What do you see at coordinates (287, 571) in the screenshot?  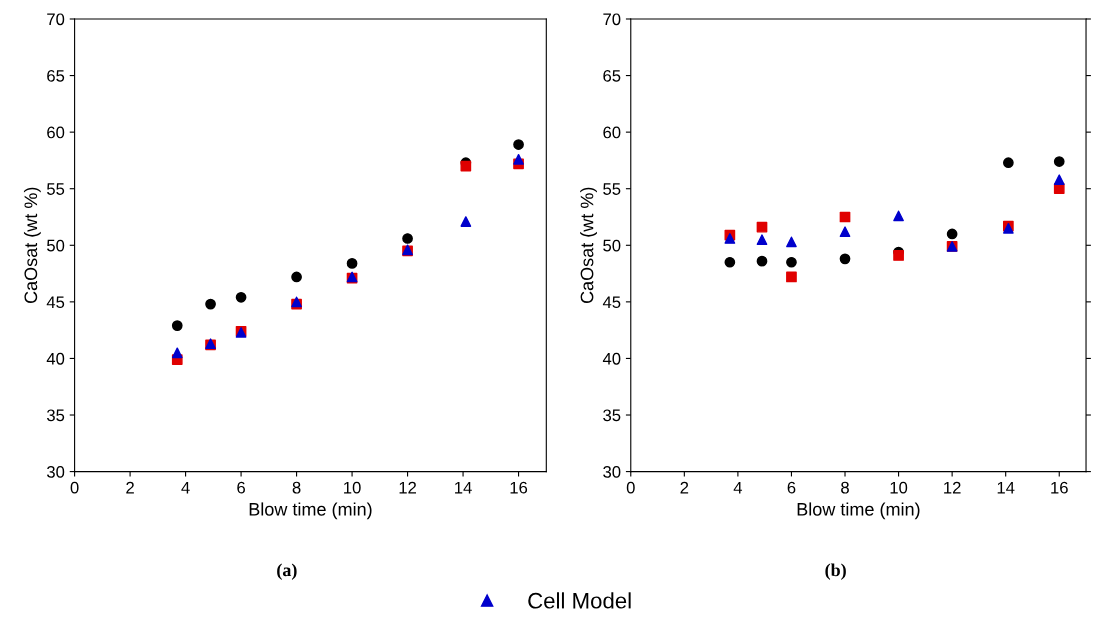 I see `text: (a)` at bounding box center [287, 571].